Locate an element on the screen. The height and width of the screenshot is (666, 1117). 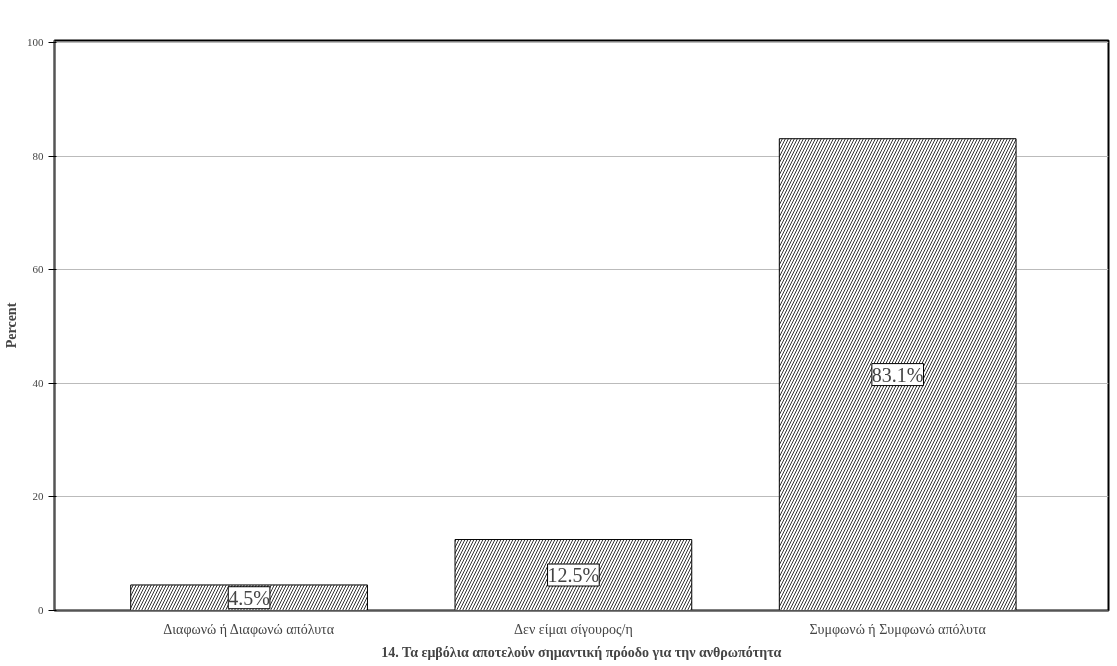
y-tick-label: 60 is located at coordinates (38, 269).